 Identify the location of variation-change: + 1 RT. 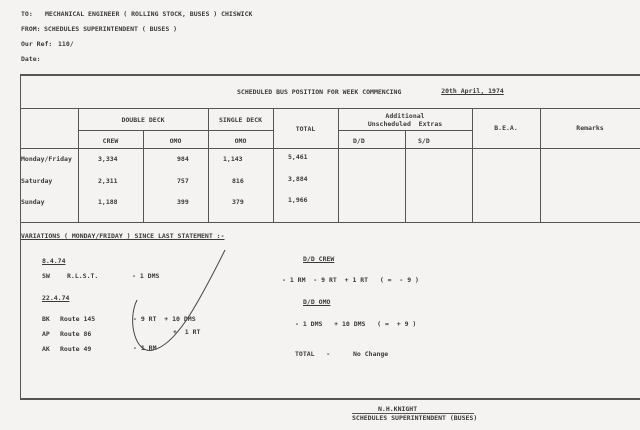
(187, 332).